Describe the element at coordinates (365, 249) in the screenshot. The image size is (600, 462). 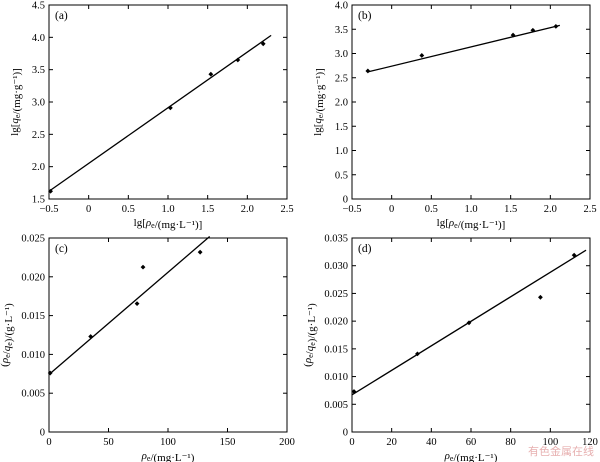
I see `panel-label-d: (d)` at that location.